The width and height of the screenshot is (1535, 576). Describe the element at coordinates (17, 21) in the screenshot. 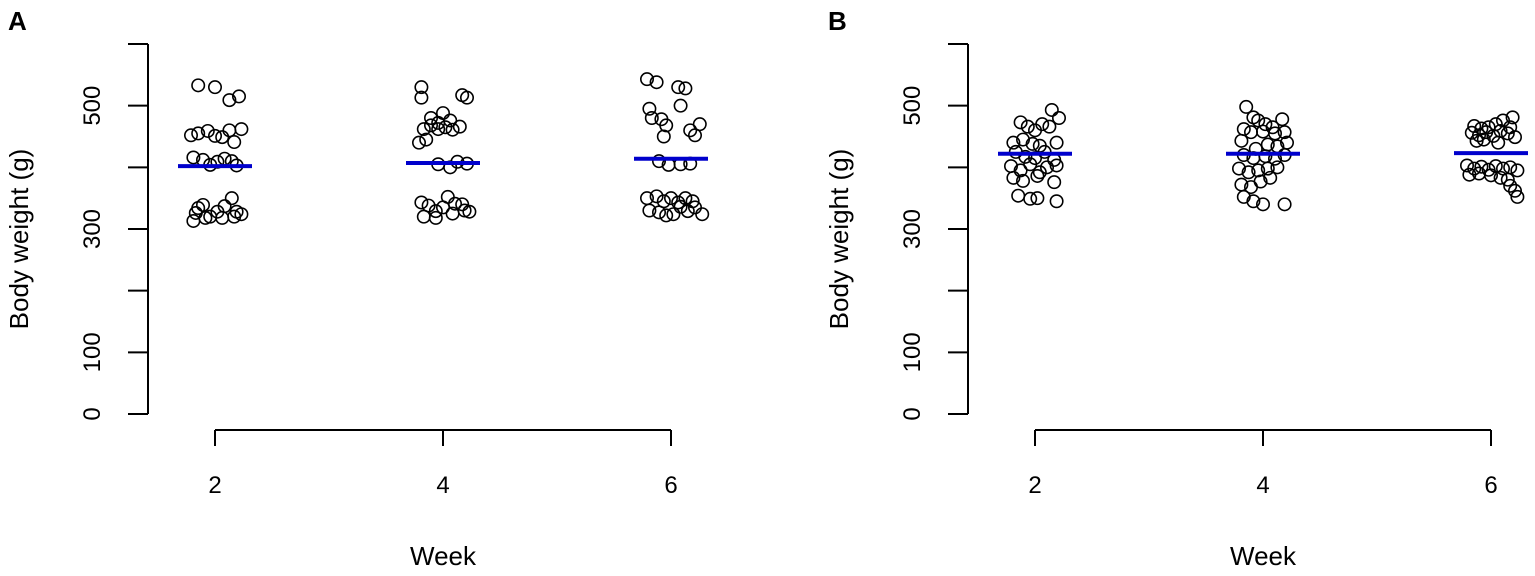

I see `panel-label: A` at that location.